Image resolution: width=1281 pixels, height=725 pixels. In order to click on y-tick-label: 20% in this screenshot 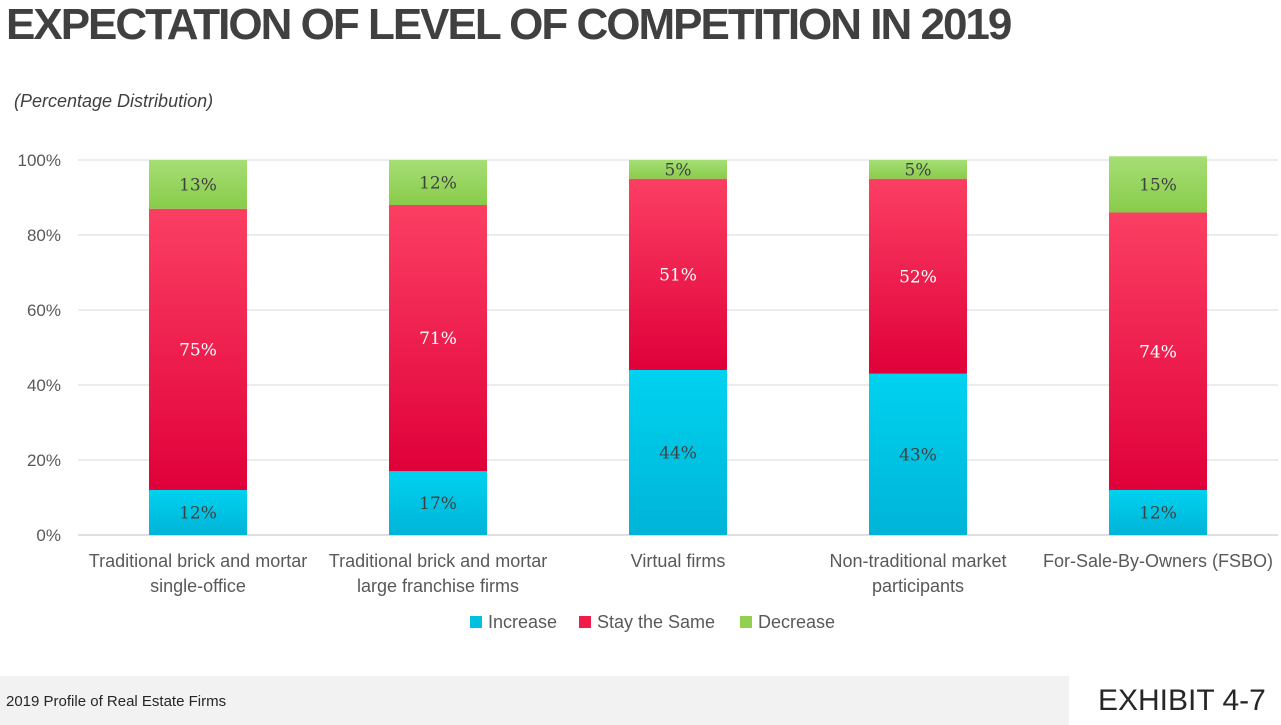, I will do `click(44, 460)`.